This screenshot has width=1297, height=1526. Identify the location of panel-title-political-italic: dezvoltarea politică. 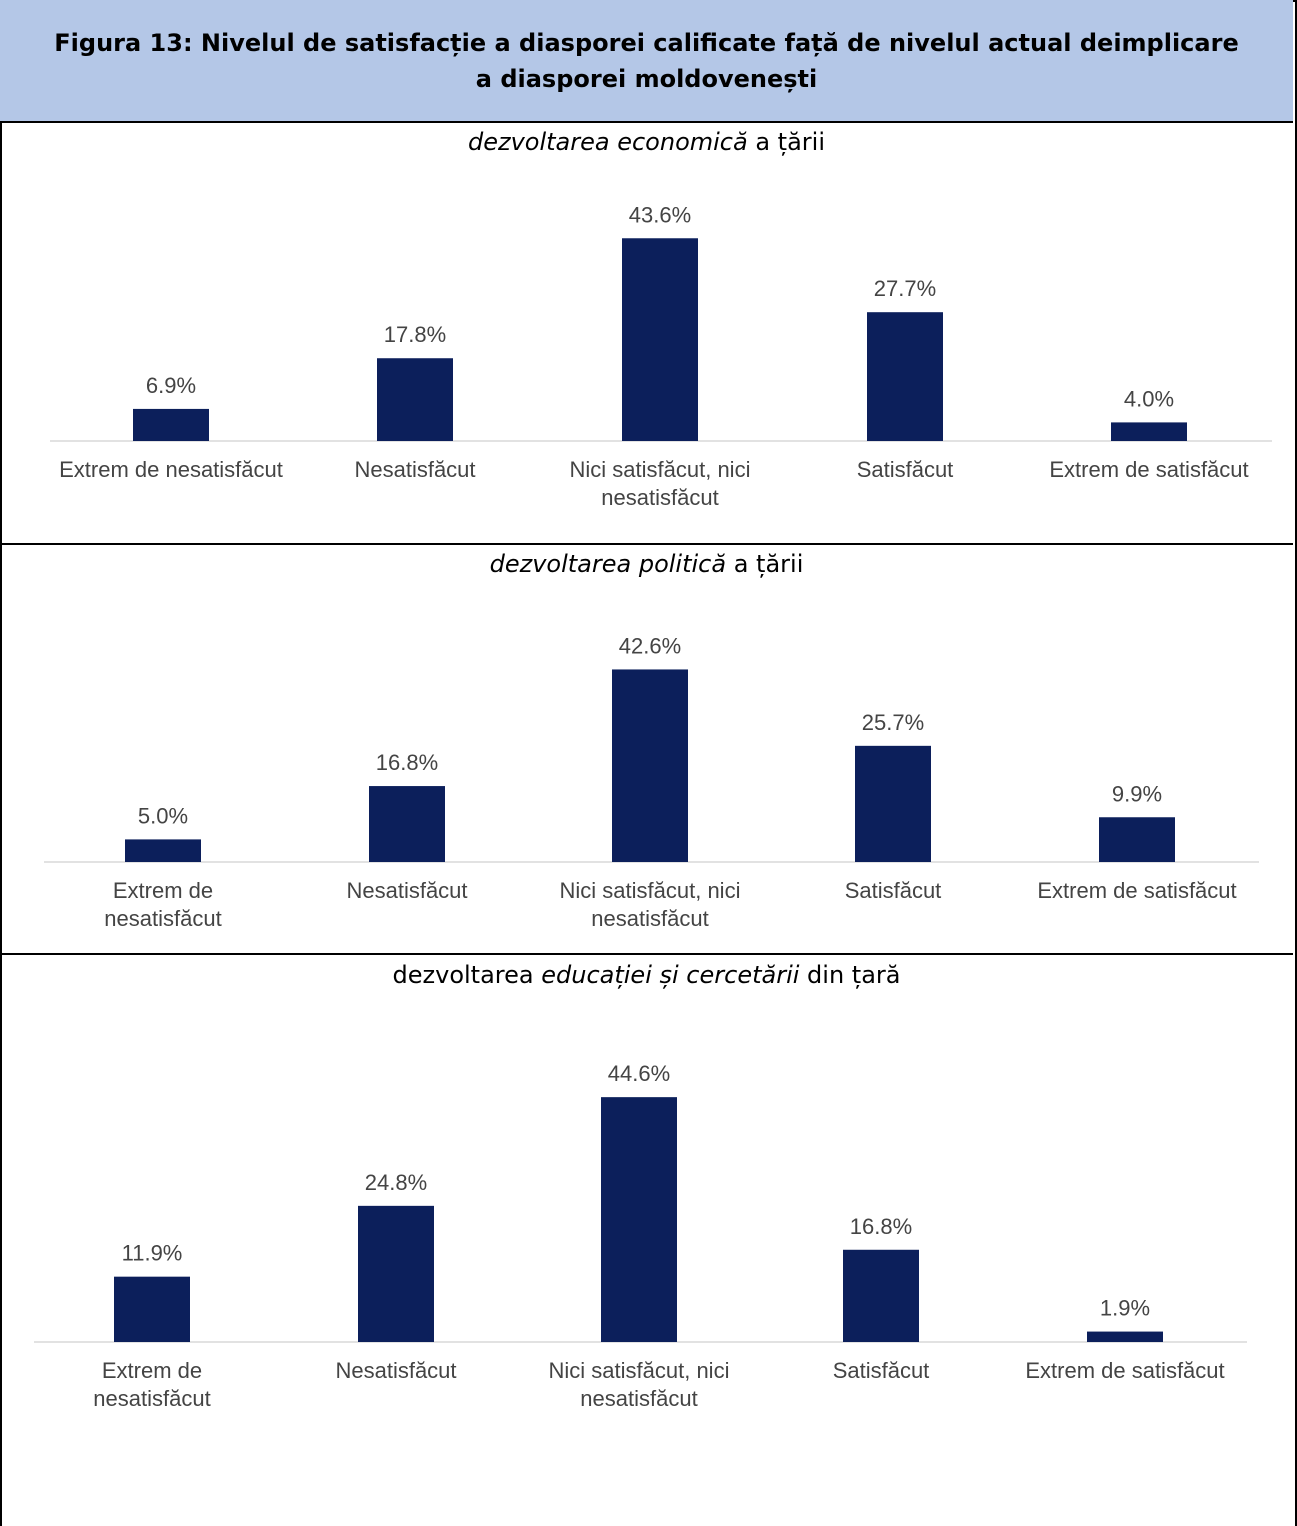
(608, 564).